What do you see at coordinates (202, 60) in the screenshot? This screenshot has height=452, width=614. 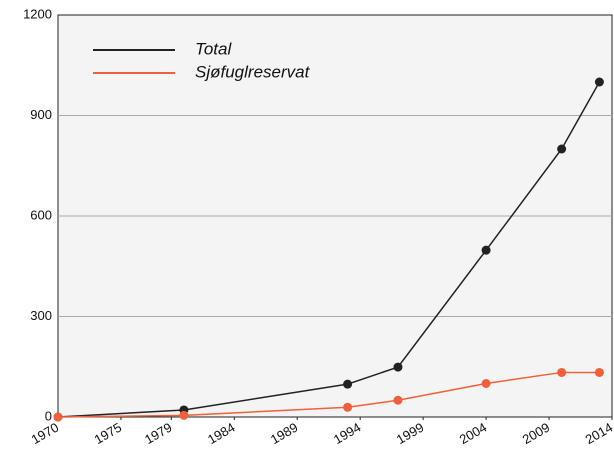 I see `legend: Total Sjøfuglreservat` at bounding box center [202, 60].